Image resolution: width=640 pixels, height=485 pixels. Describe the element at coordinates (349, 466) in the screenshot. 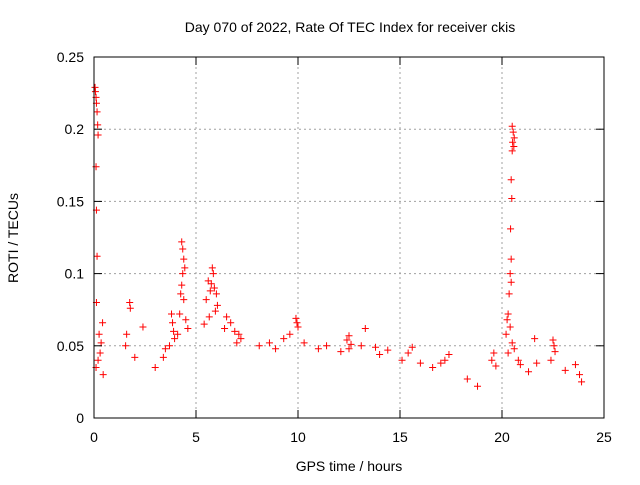

I see `x-axis-label: GPS time / hours` at that location.